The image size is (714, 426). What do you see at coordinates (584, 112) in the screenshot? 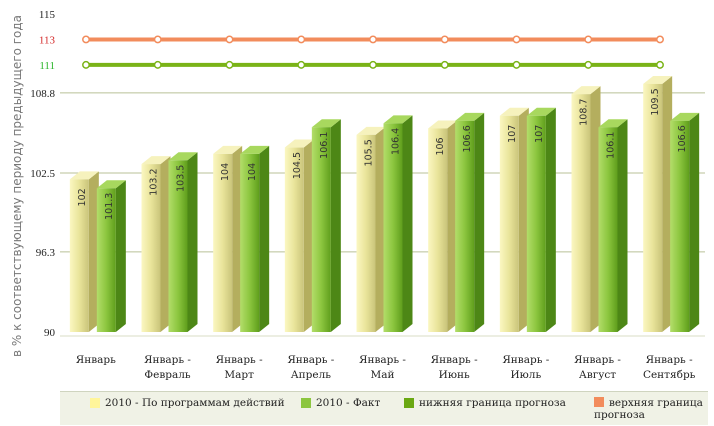
I see `data-label: 108.7` at bounding box center [584, 112].